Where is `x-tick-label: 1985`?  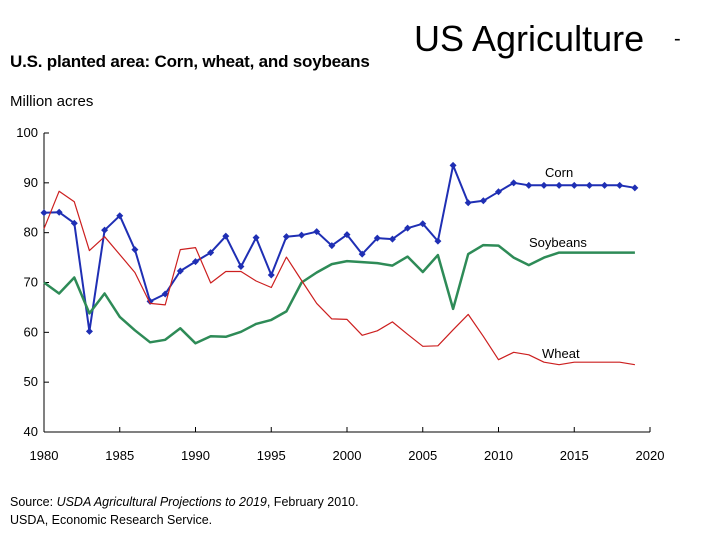
x-tick-label: 1985 is located at coordinates (119, 455).